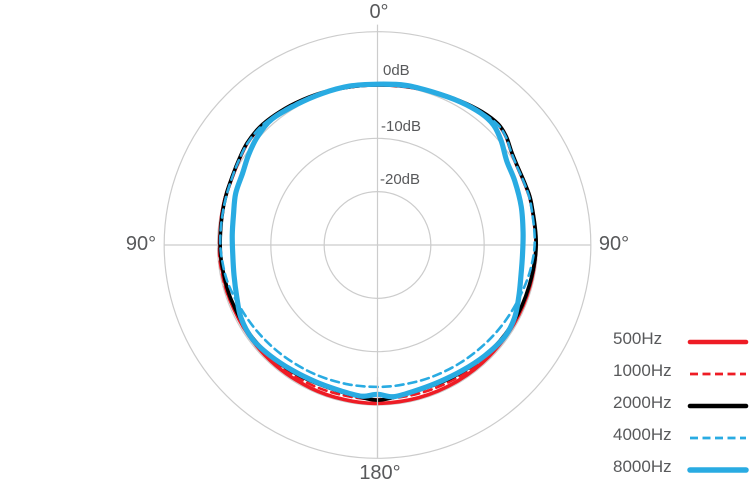 This screenshot has height=491, width=756. Describe the element at coordinates (396, 70) in the screenshot. I see `radial-label-0db: 0dB` at that location.